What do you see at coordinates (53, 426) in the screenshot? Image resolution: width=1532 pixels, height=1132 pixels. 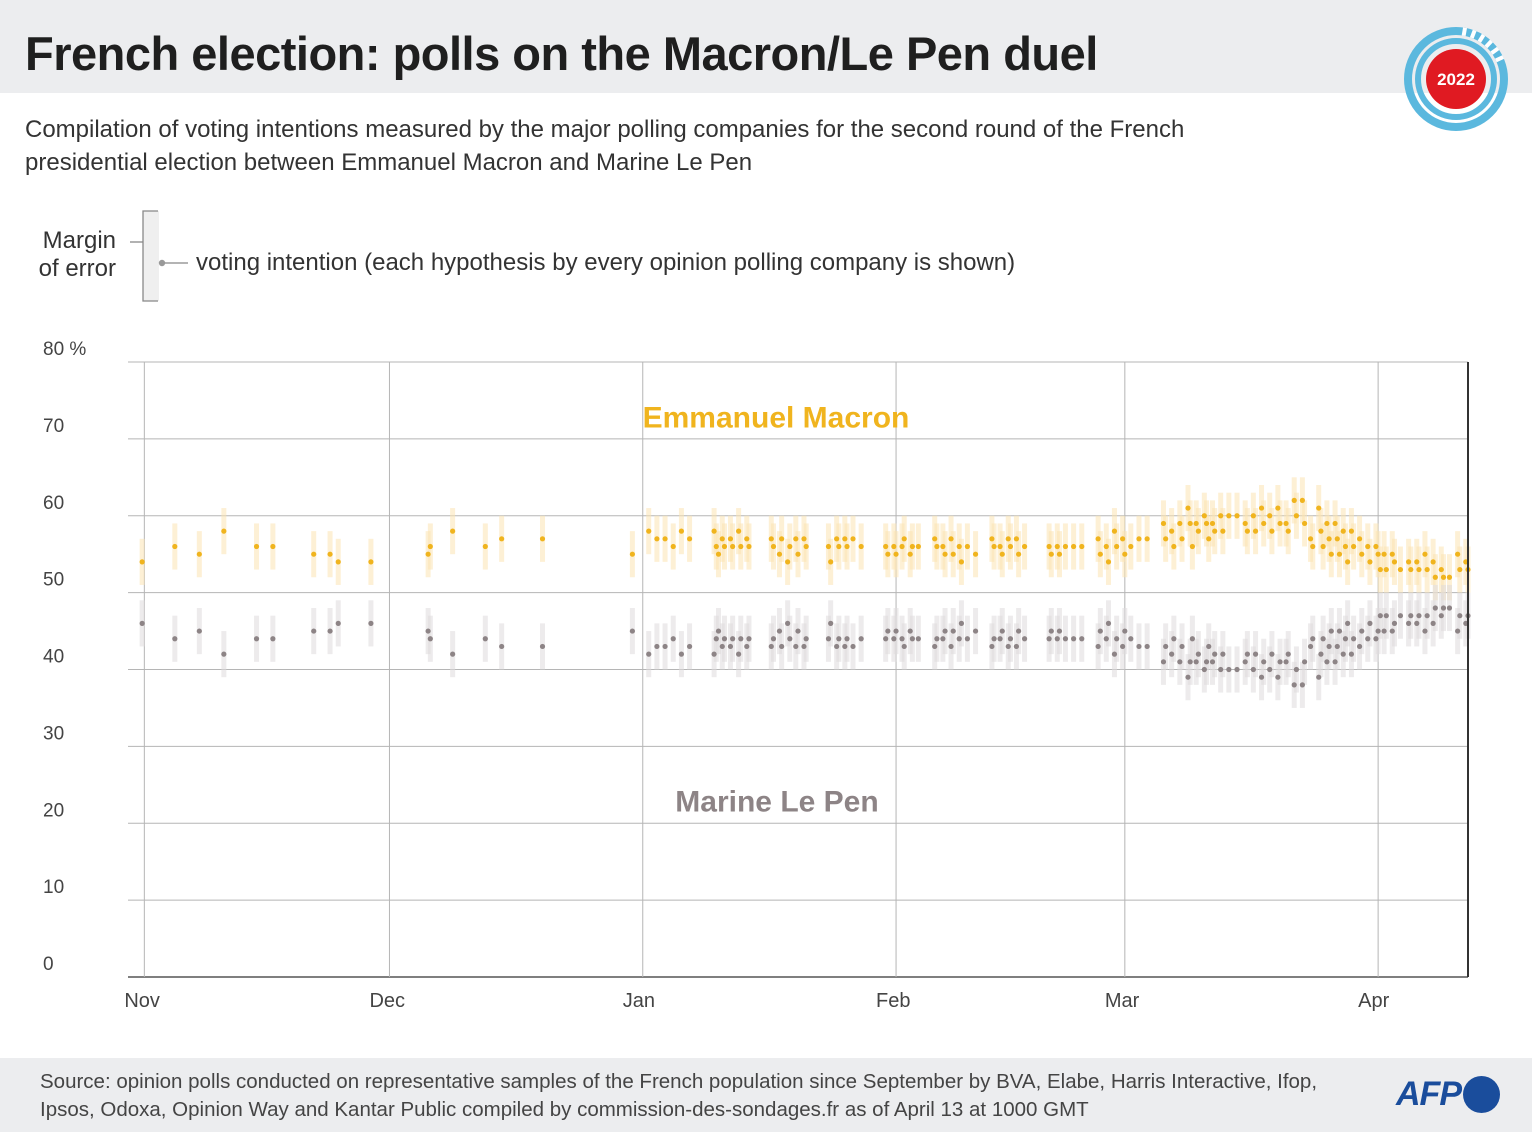 I see `y-tick-label: 70` at bounding box center [53, 426].